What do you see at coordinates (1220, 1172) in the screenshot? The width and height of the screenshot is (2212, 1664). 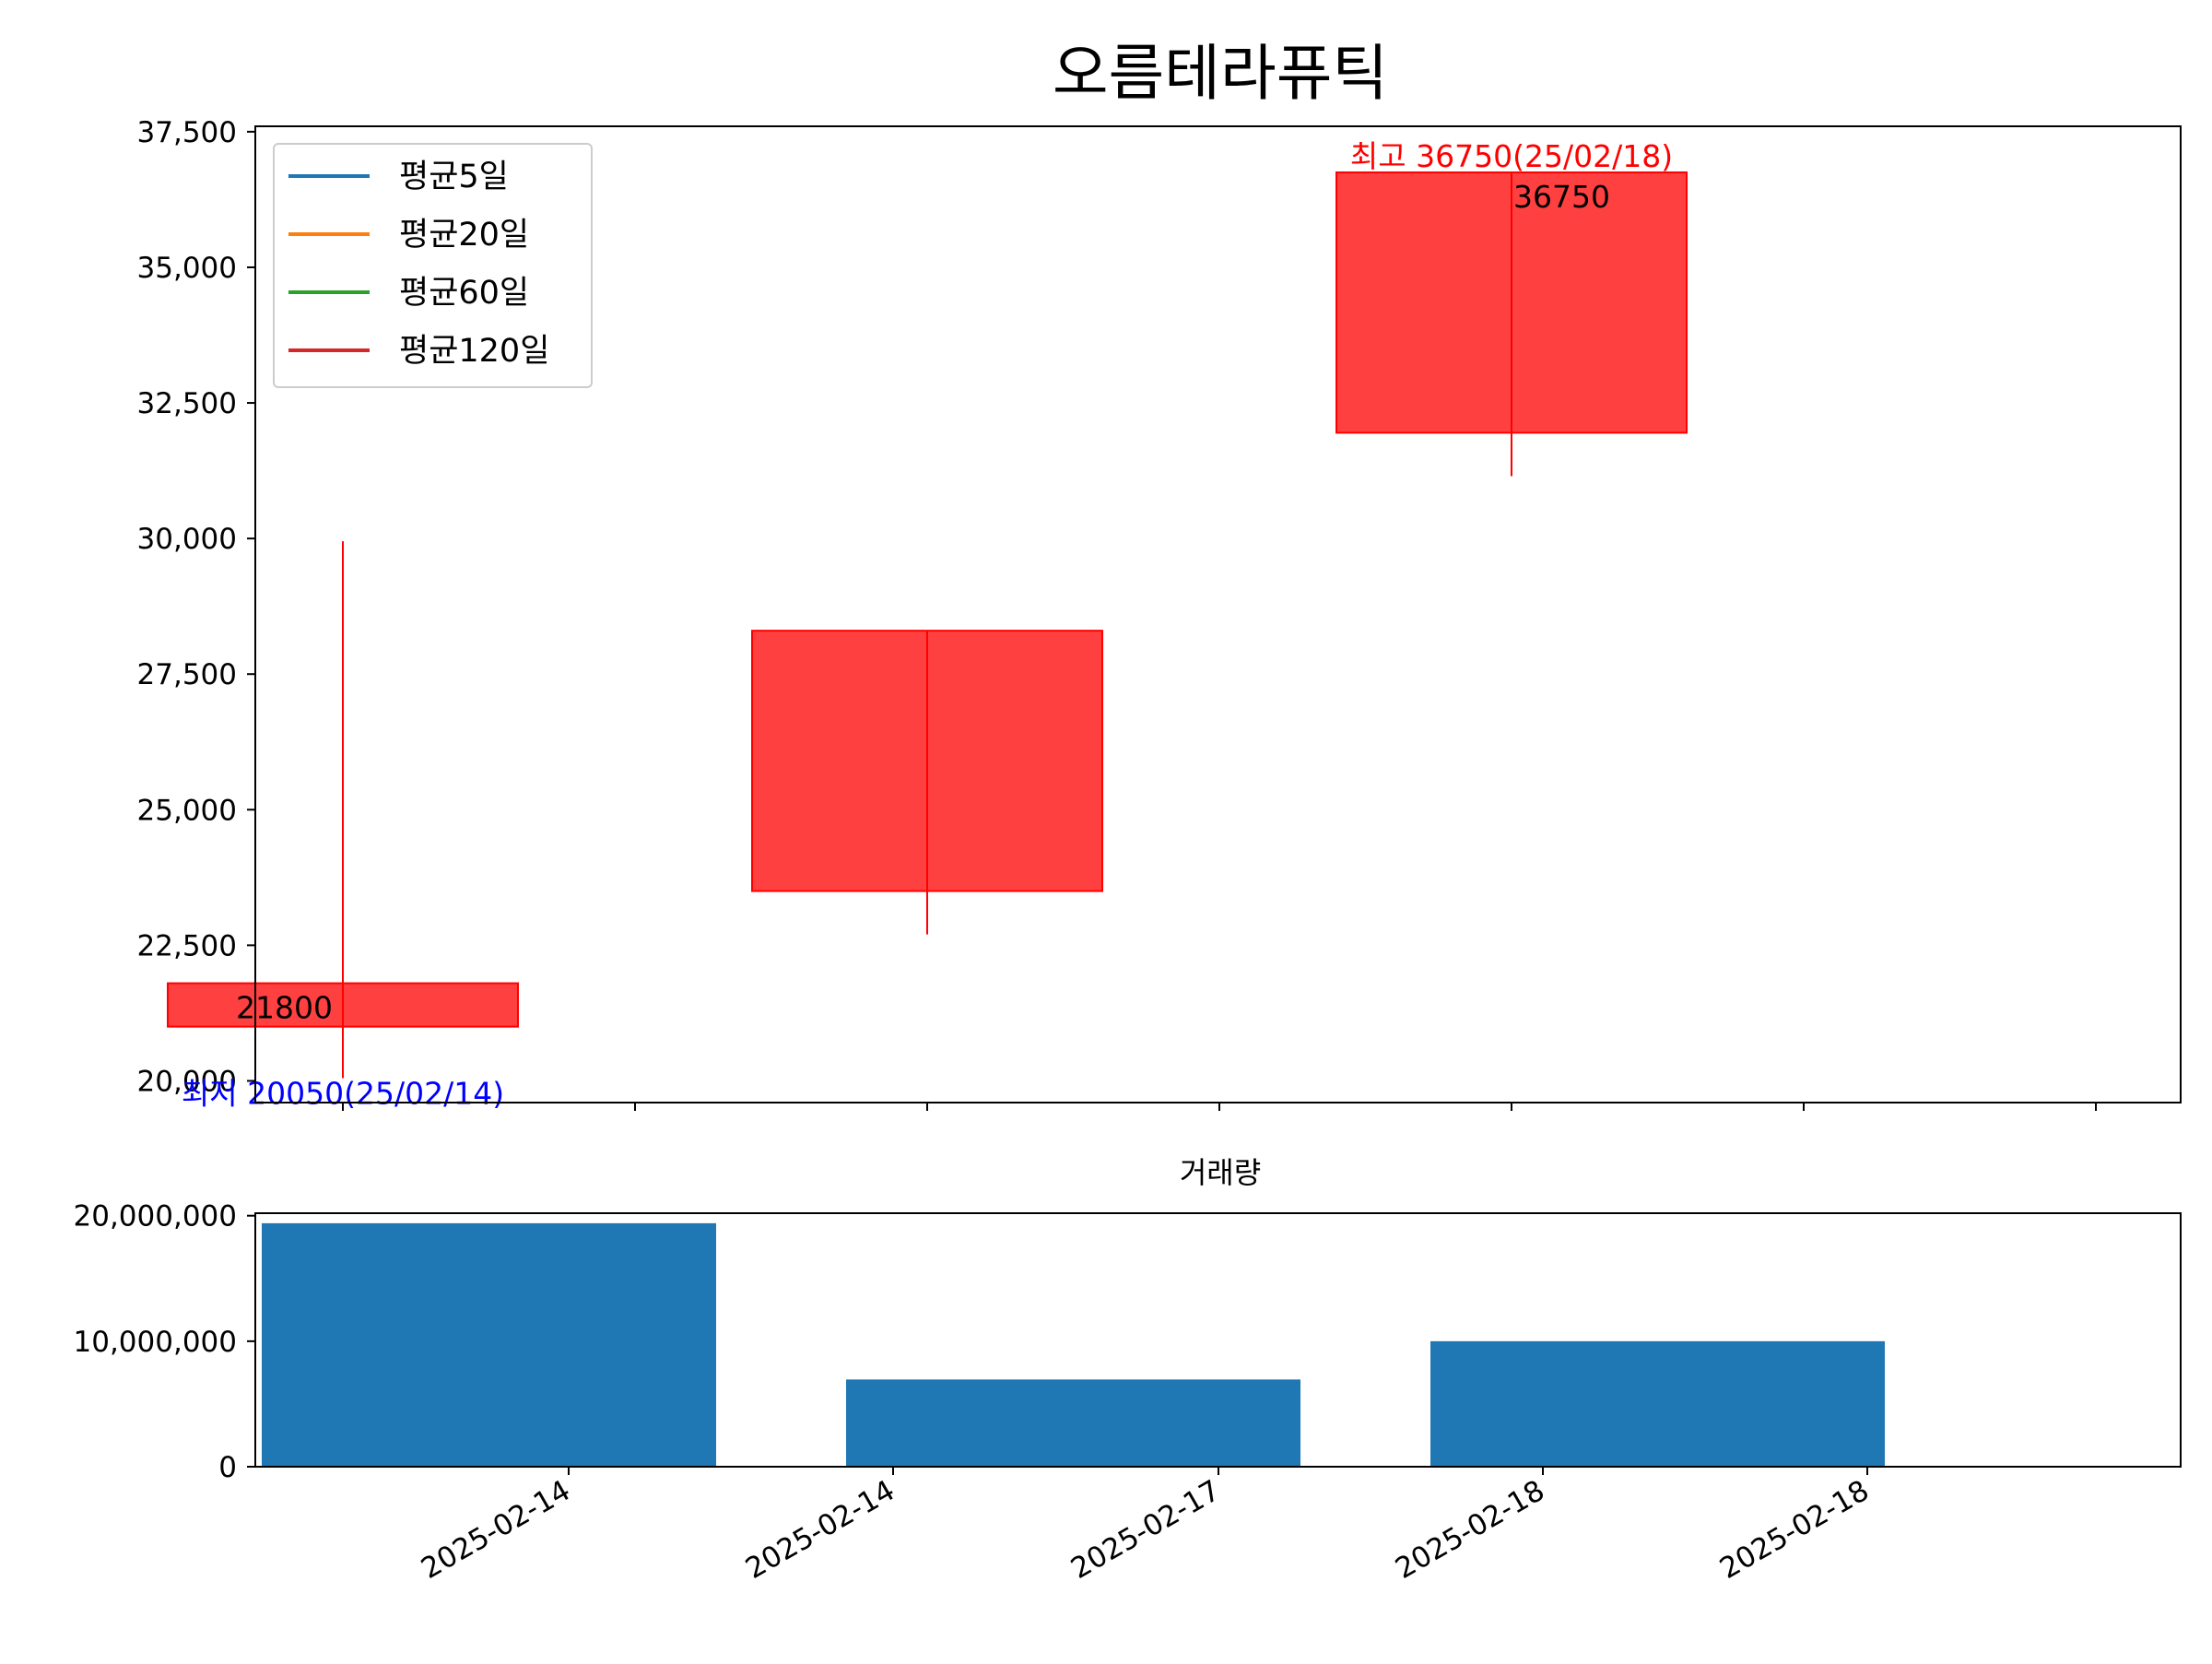 I see `volume-panel-title: 거래량` at bounding box center [1220, 1172].